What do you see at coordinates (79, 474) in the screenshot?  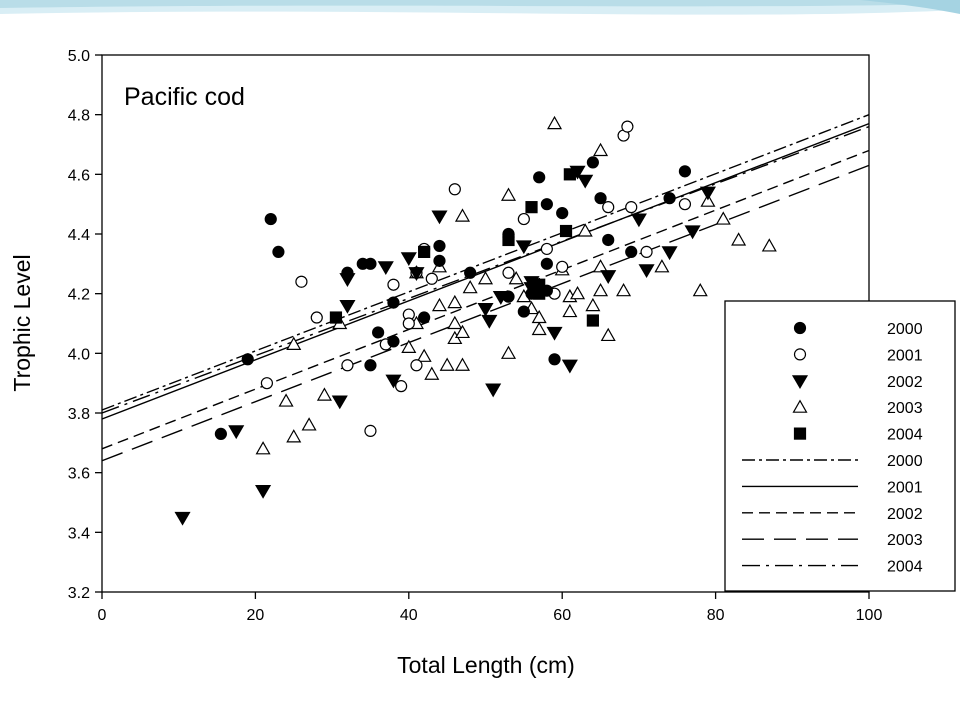 I see `y-tick-label: 3.6` at bounding box center [79, 474].